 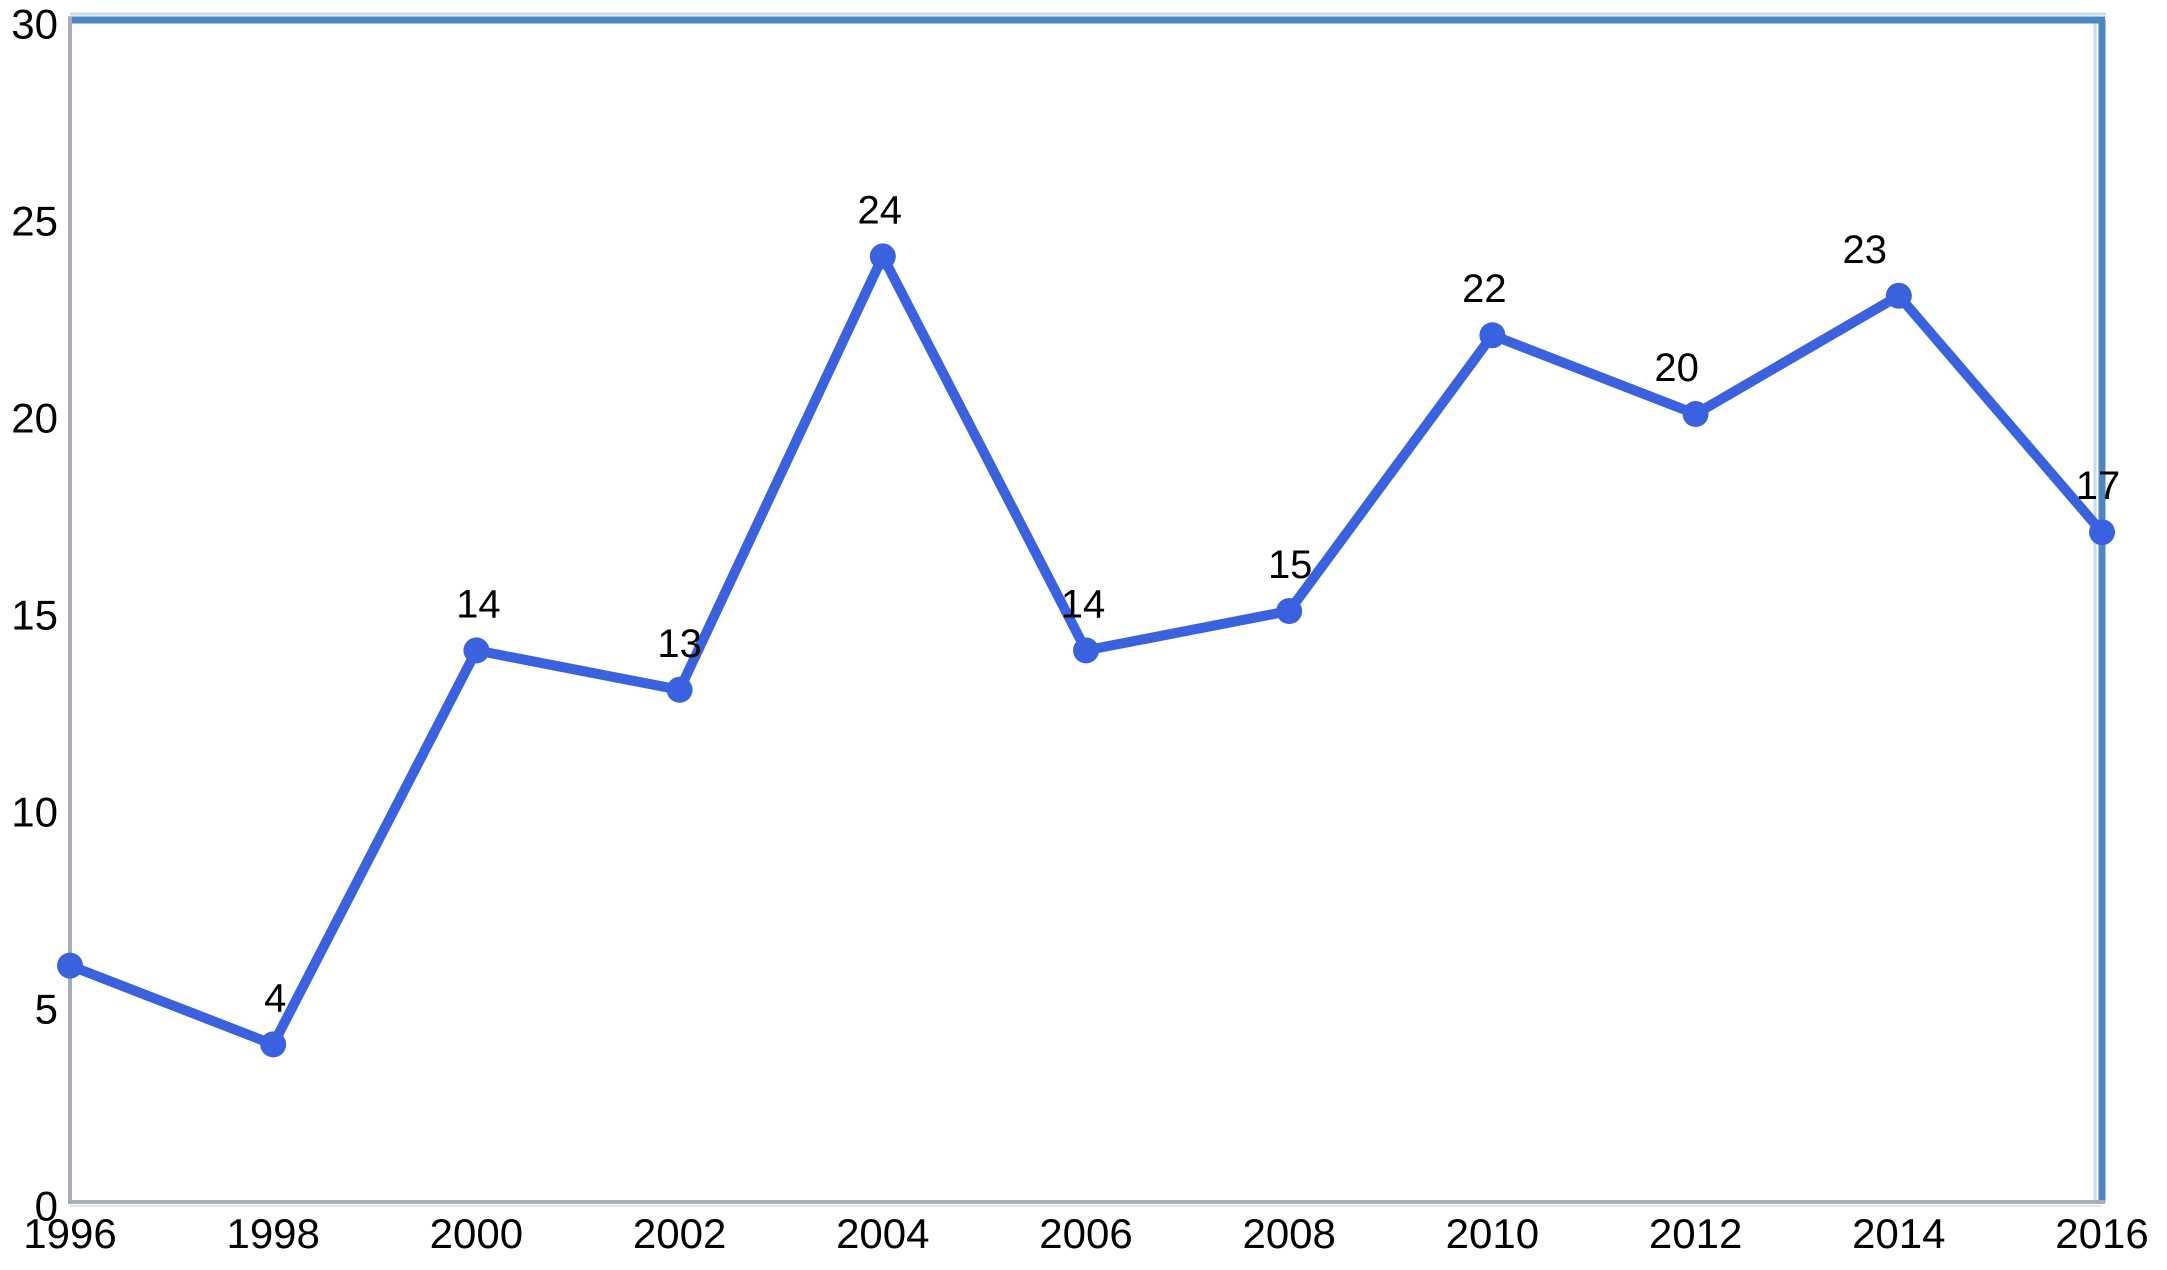 What do you see at coordinates (1290, 565) in the screenshot?
I see `data-label: 15` at bounding box center [1290, 565].